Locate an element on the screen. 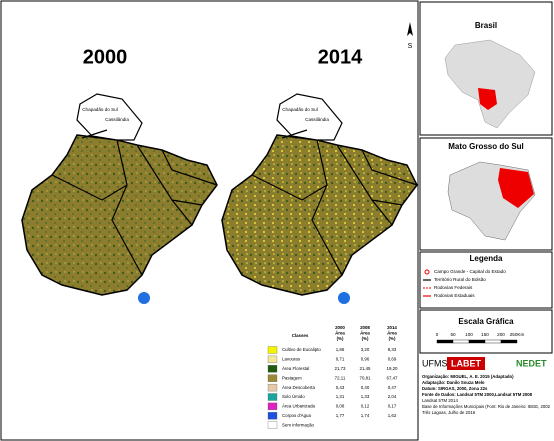  table-value: 8,33 is located at coordinates (392, 349).